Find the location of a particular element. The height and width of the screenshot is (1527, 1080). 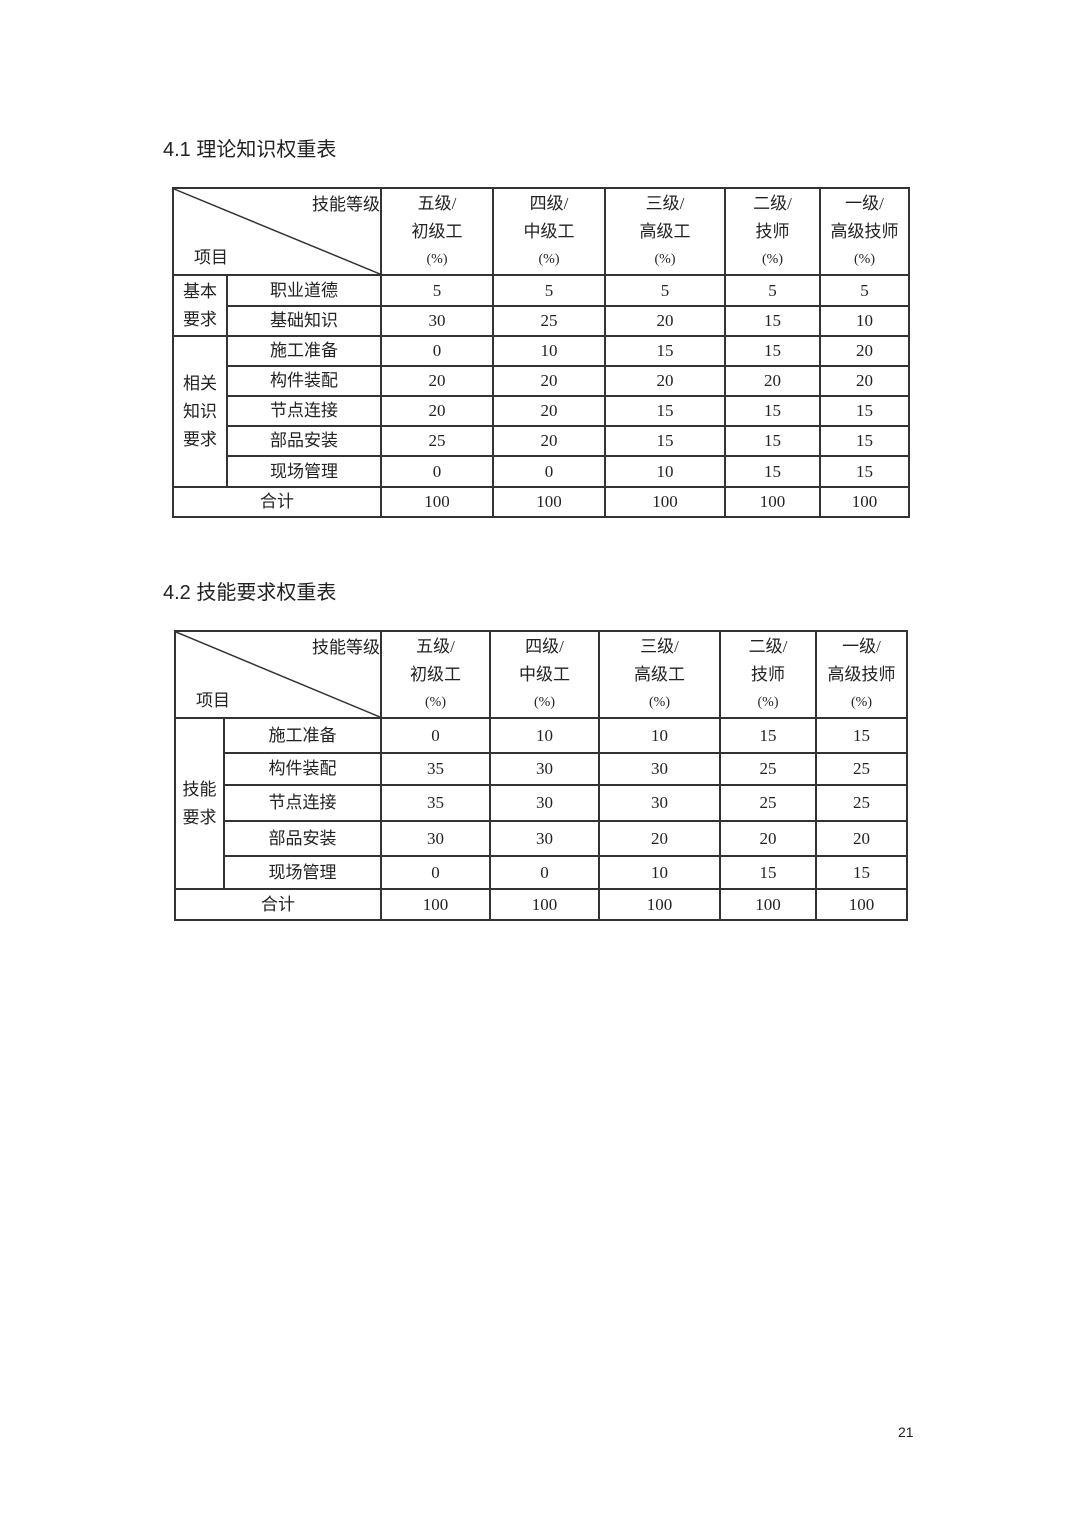

table-row: 基础知识 30 25 20 15 10 is located at coordinates (541, 321).